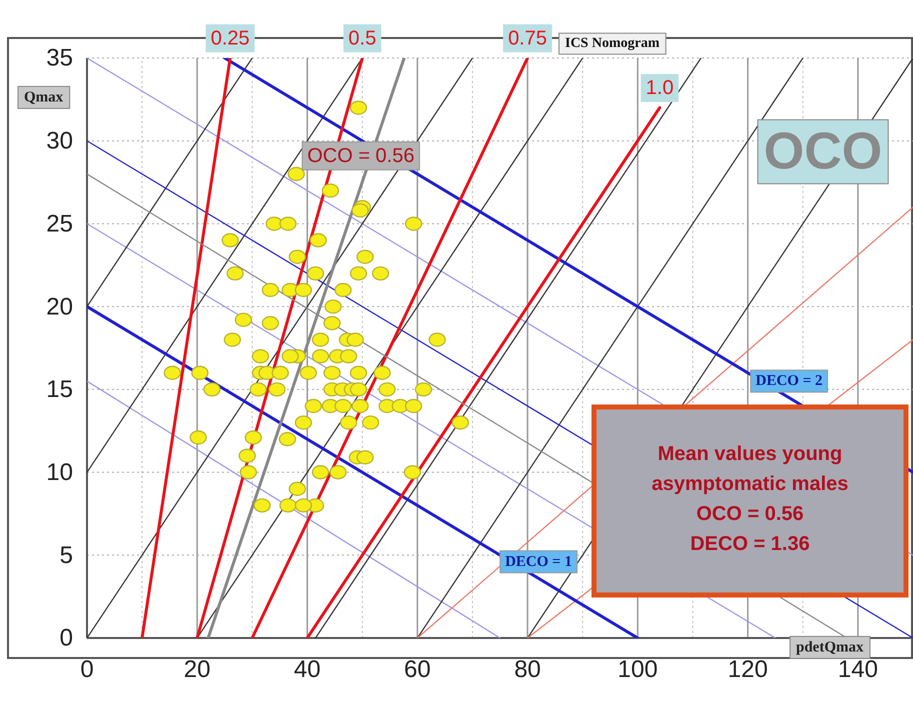 The width and height of the screenshot is (913, 704). What do you see at coordinates (59, 390) in the screenshot?
I see `y-tick-label: 15` at bounding box center [59, 390].